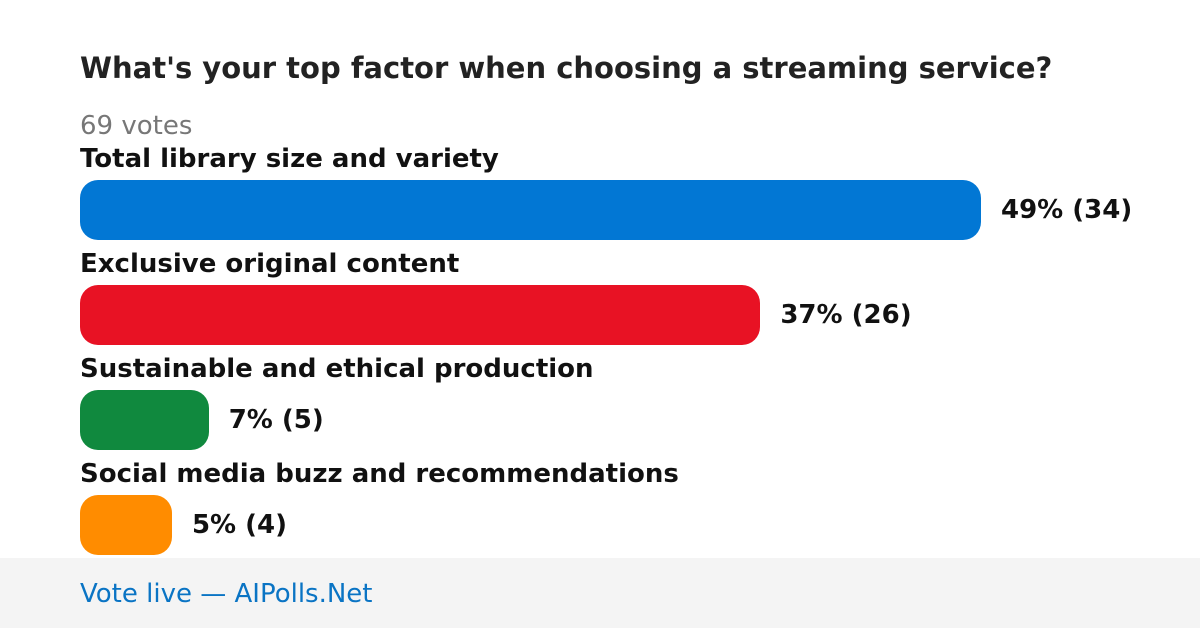 The image size is (1200, 630). I want to click on vote-live-link: Vote live — AIPolls.Net, so click(226, 594).